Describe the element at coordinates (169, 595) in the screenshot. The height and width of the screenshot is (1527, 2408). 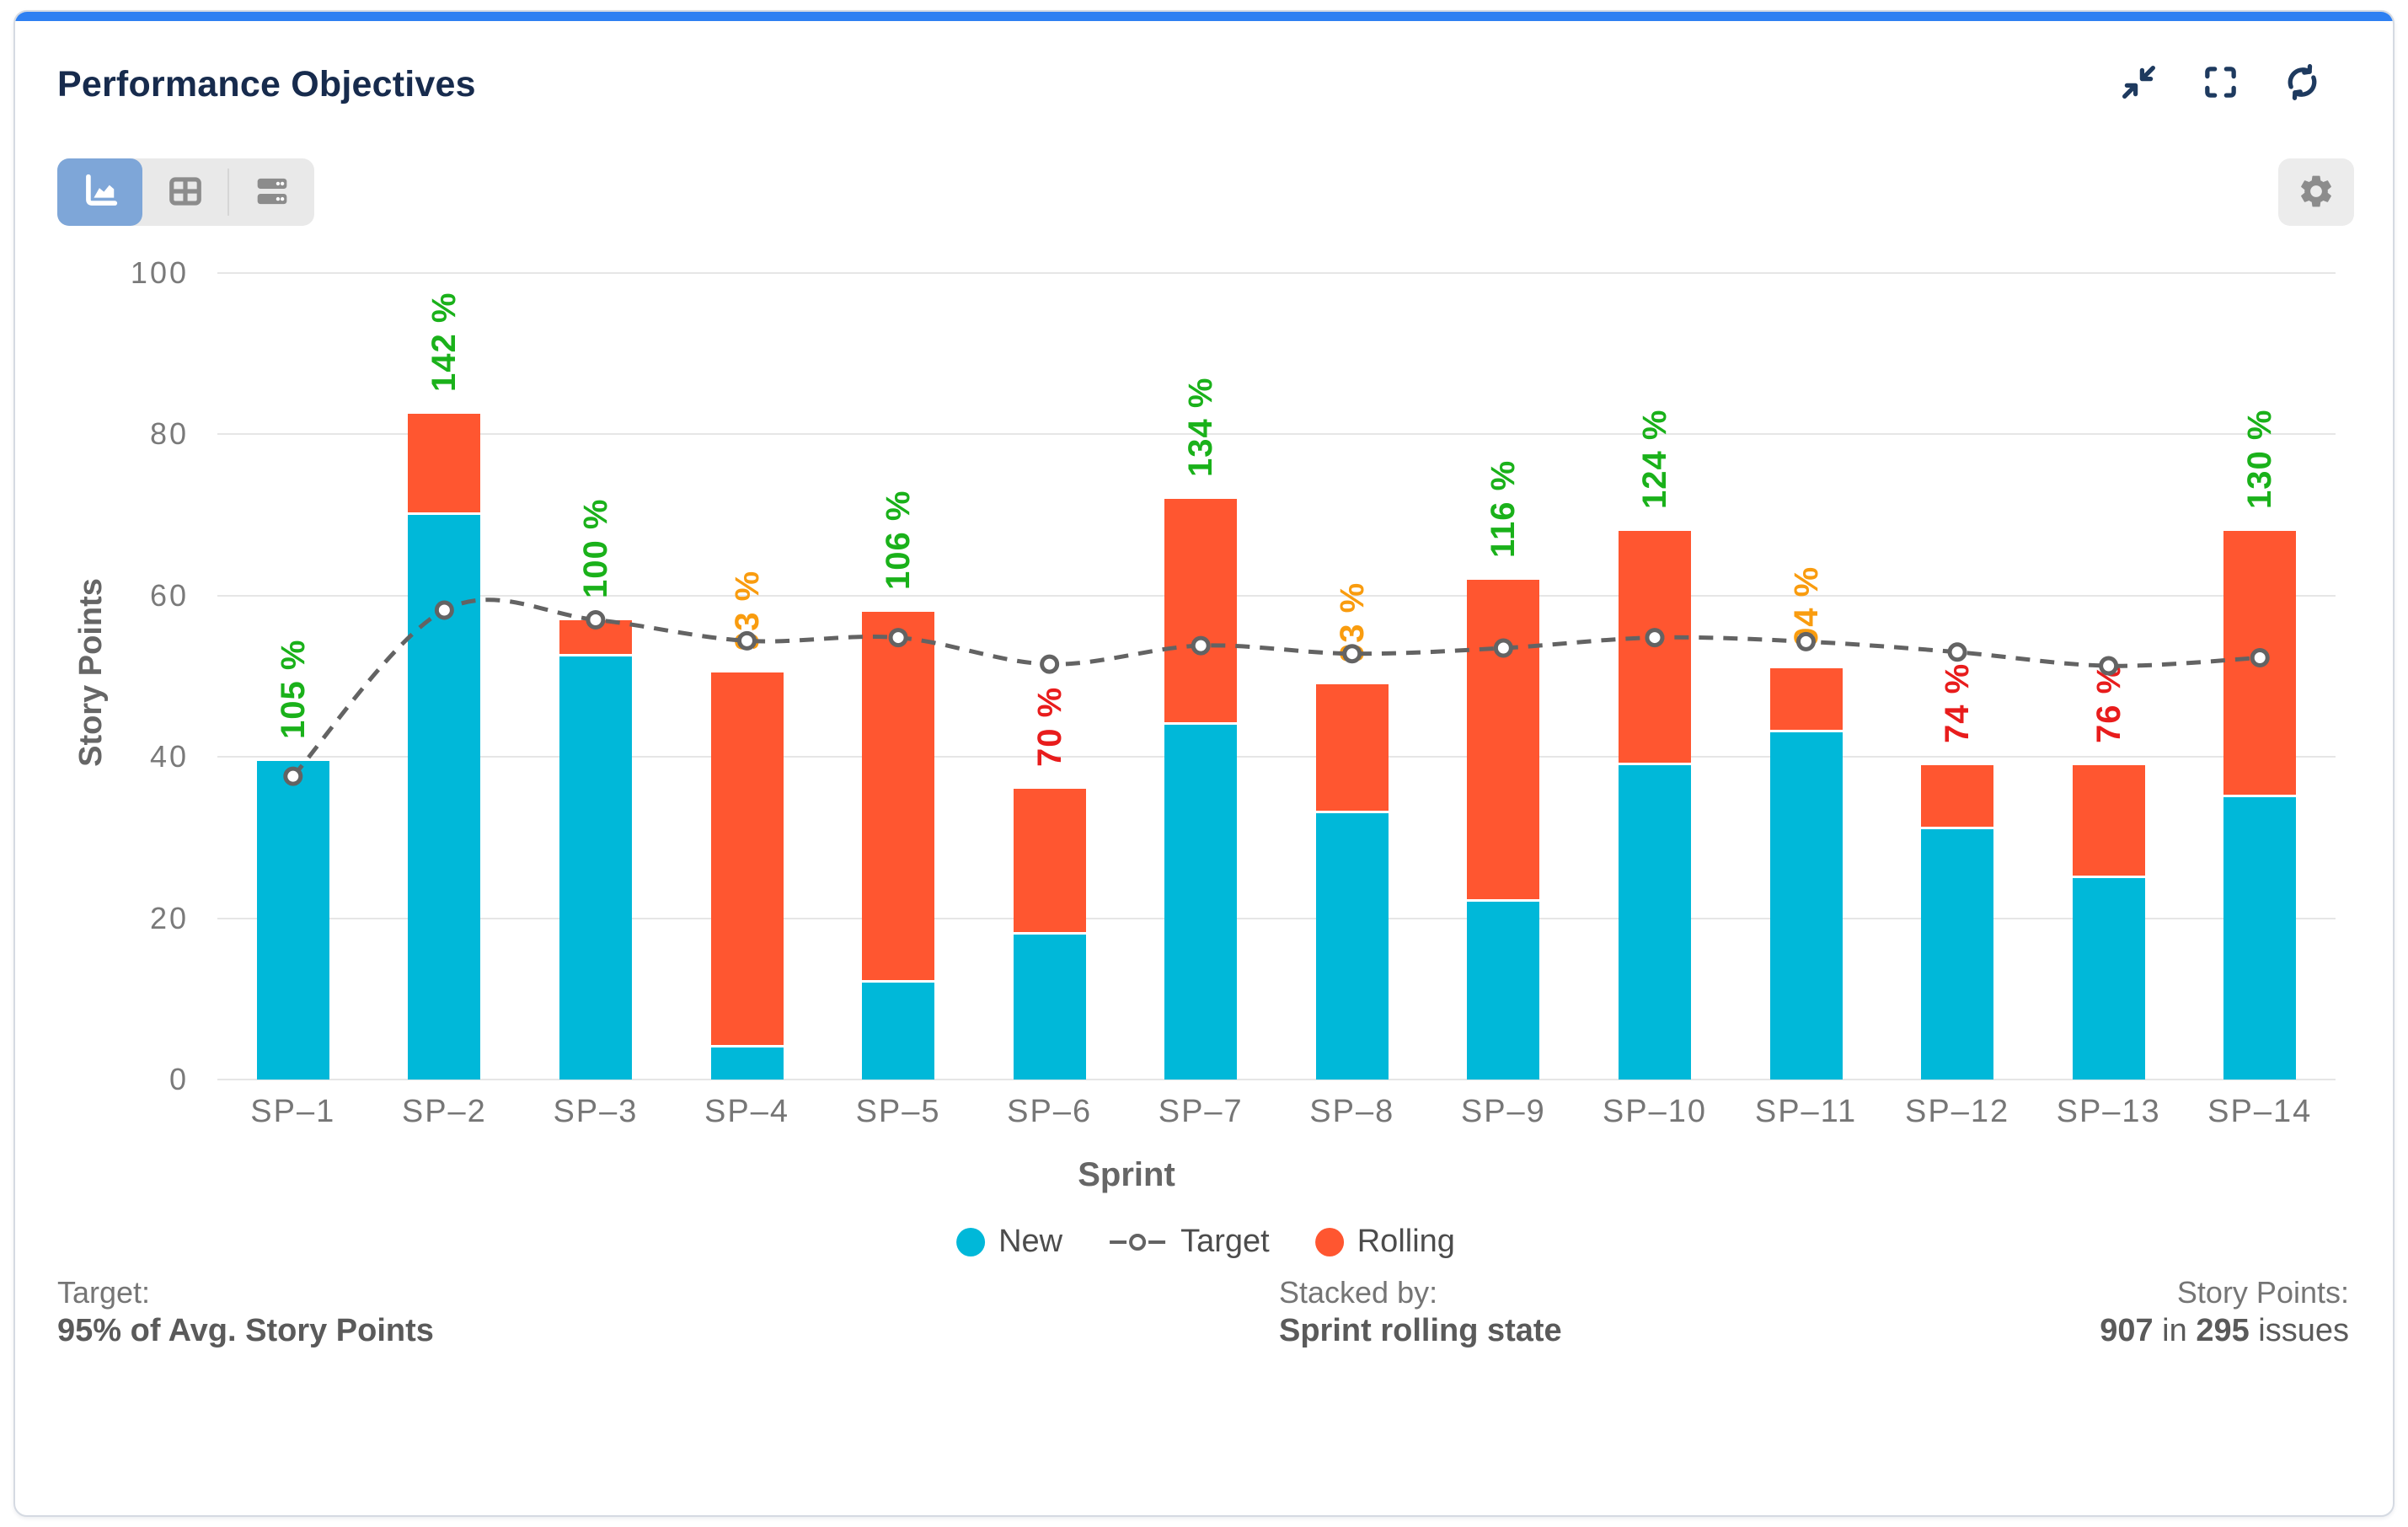
I see `y-tick-60: 60` at that location.